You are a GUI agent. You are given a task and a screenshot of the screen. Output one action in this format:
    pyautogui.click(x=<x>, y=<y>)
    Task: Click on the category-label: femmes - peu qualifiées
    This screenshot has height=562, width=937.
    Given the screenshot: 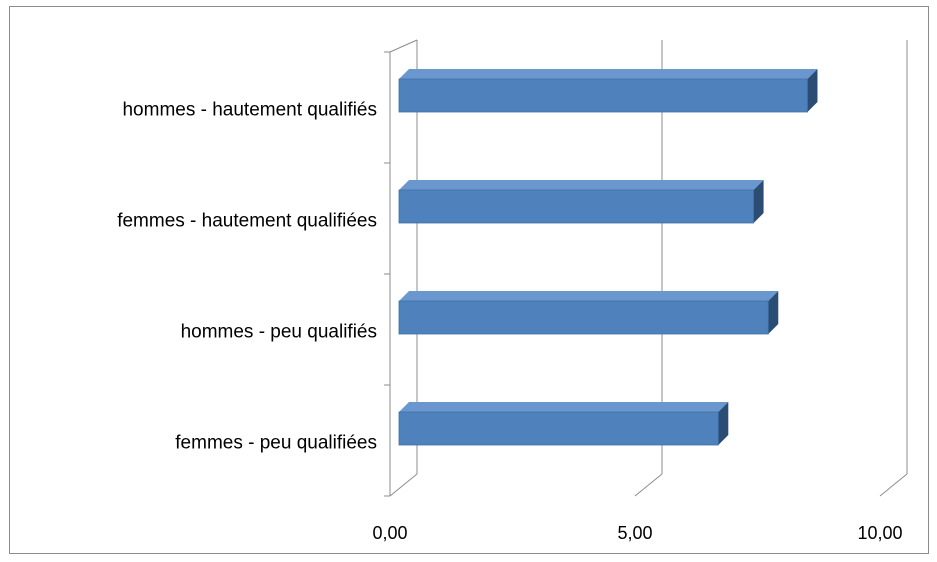 What is the action you would take?
    pyautogui.click(x=276, y=443)
    